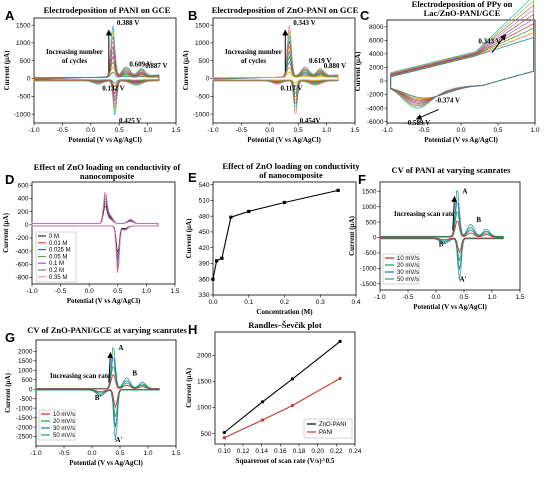 The image size is (550, 481). Describe the element at coordinates (56, 264) in the screenshot. I see `legend-item: 0.1 M` at that location.